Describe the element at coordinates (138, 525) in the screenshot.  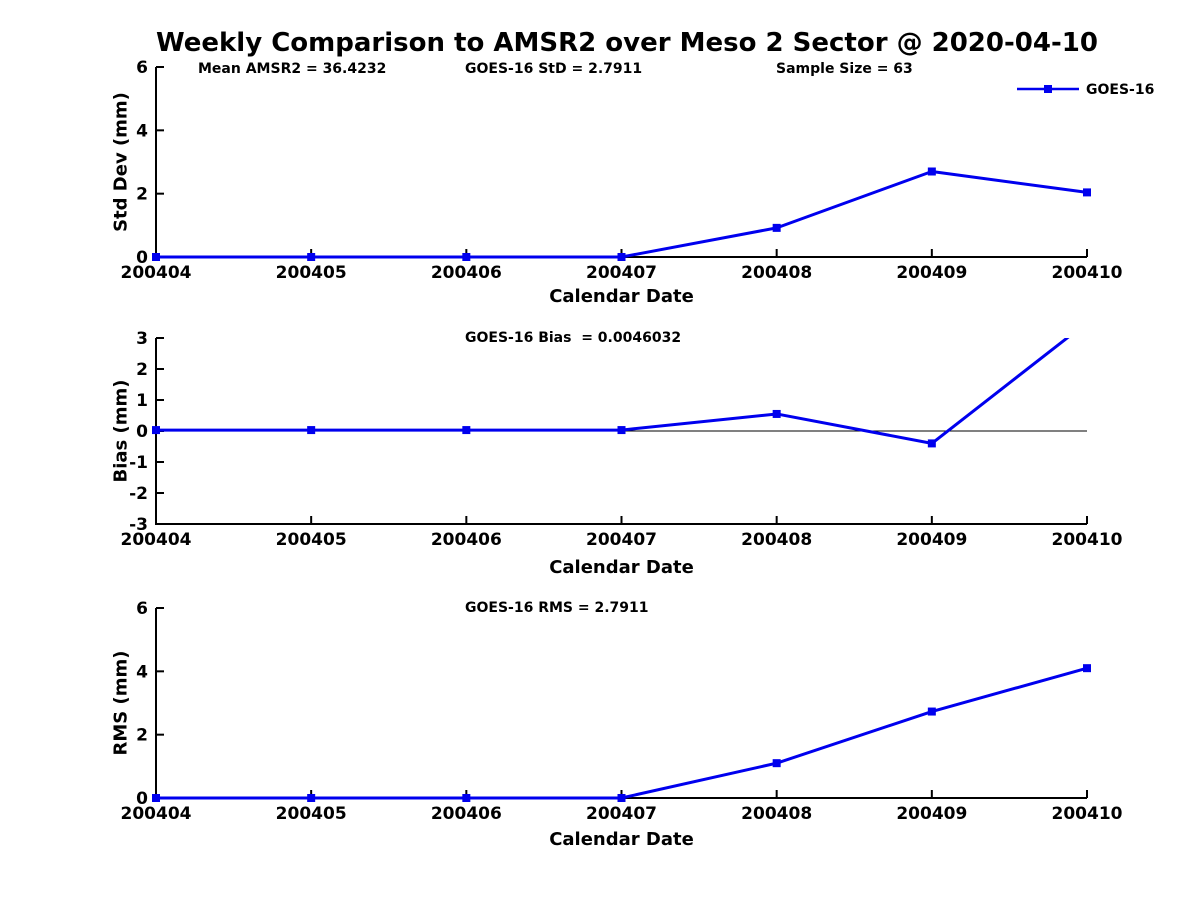
I see `y-tick-label: -3` at that location.